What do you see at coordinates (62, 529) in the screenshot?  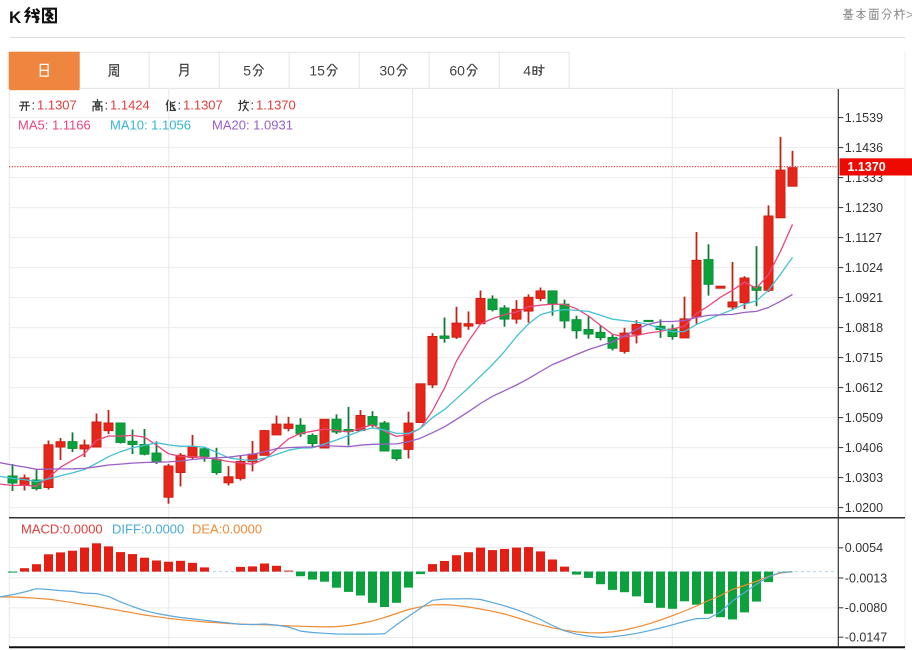 I see `svg-text: MACD:0.0000` at bounding box center [62, 529].